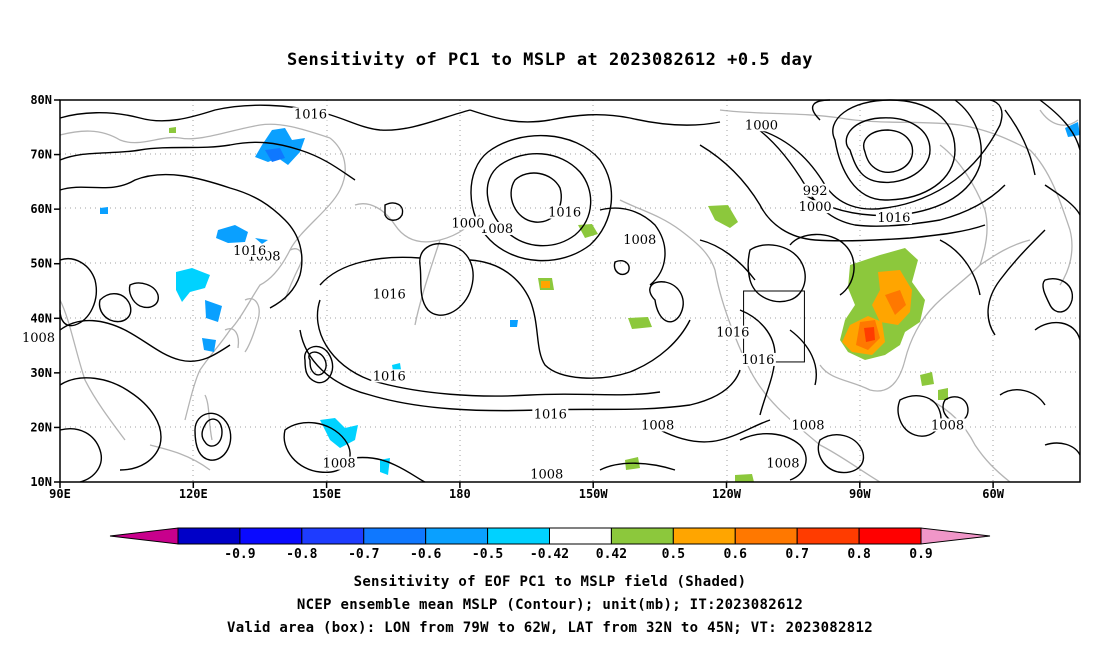 Image resolution: width=1100 pixels, height=650 pixels. What do you see at coordinates (611, 554) in the screenshot?
I see `colorbar-label: 0.42` at bounding box center [611, 554].